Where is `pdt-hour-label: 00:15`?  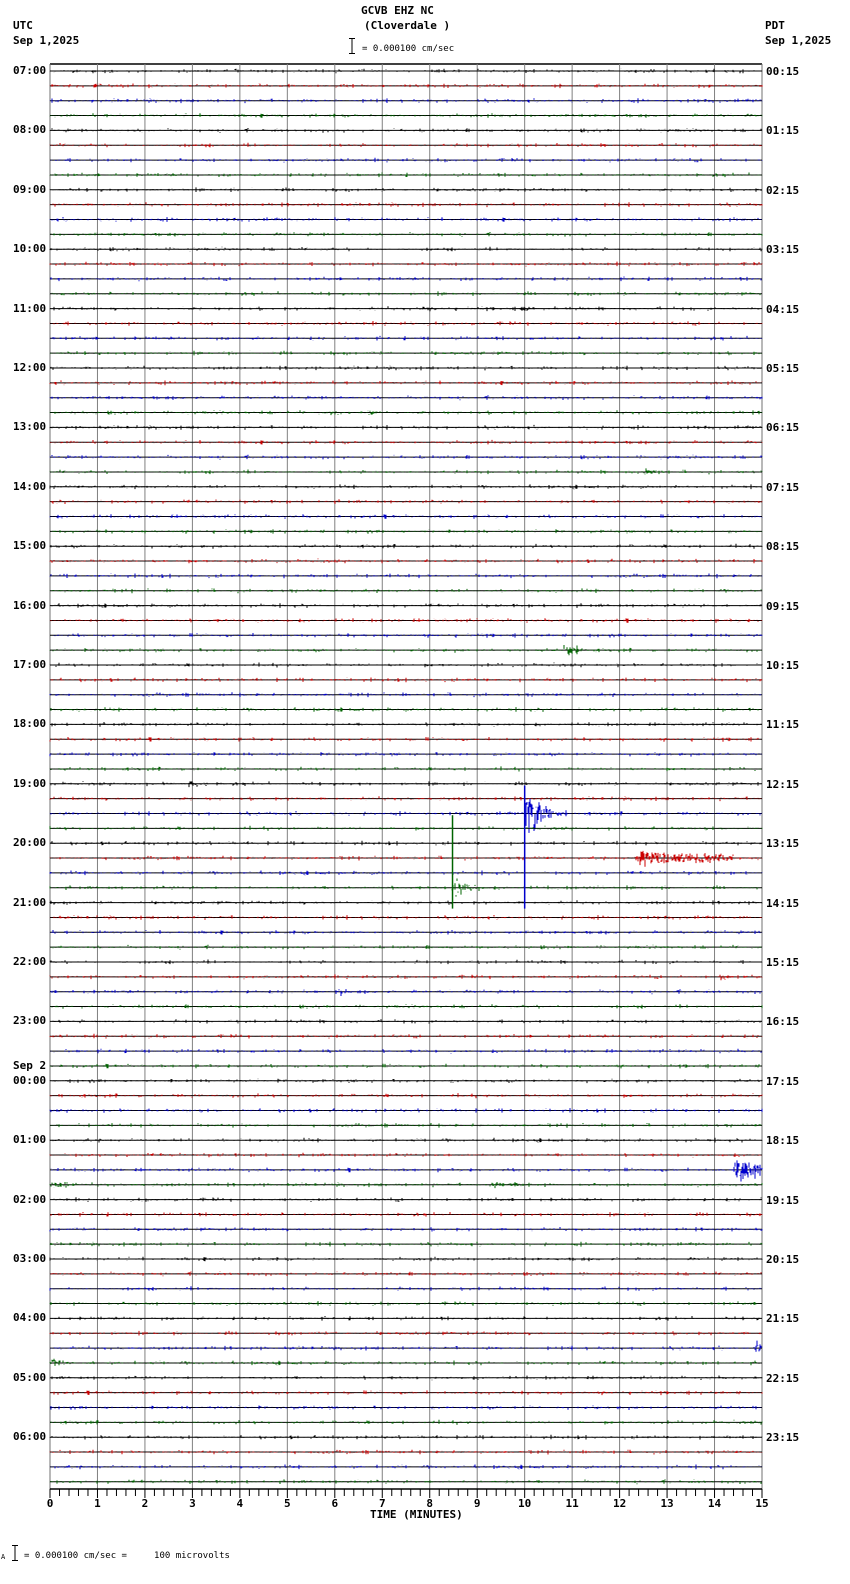
pdt-hour-label: 00:15 is located at coordinates (783, 71).